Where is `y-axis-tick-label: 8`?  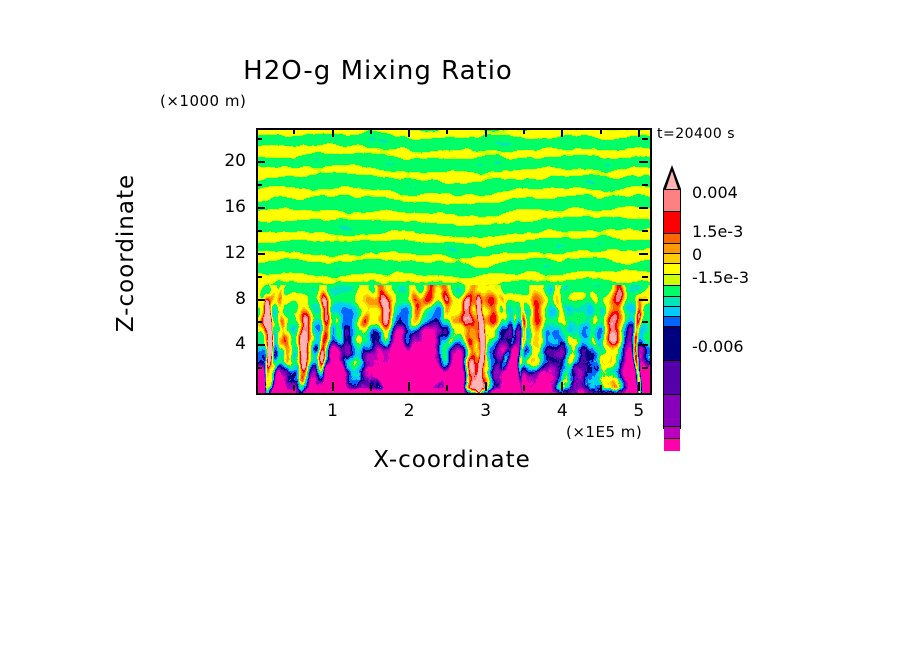 y-axis-tick-label: 8 is located at coordinates (240, 298).